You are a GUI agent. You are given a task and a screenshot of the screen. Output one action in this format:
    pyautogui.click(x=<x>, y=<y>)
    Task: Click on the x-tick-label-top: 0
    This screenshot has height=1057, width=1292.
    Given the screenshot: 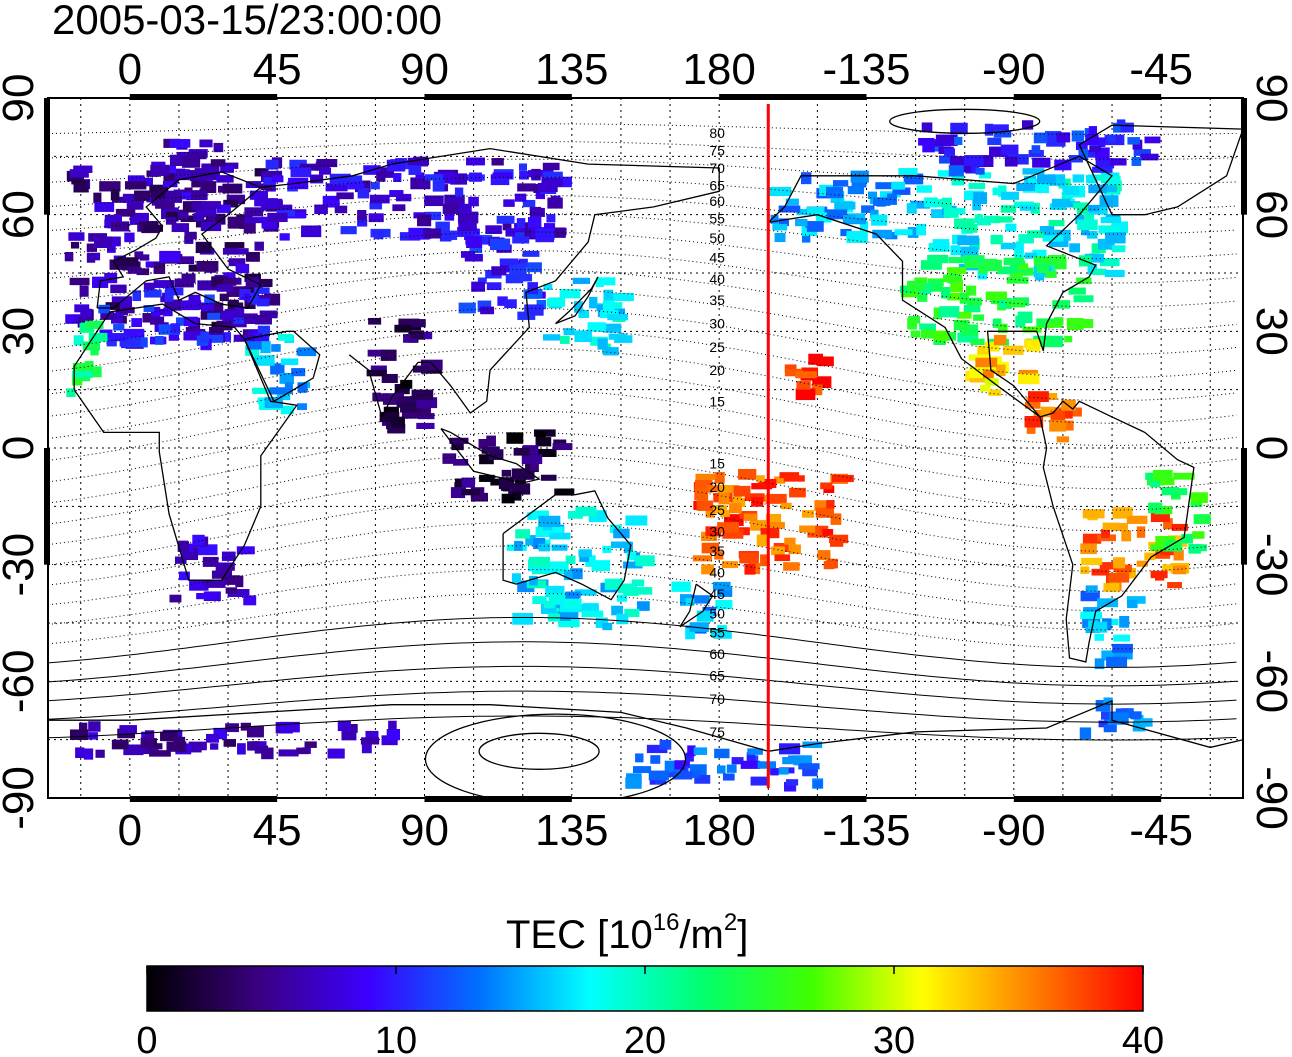 What is the action you would take?
    pyautogui.click(x=130, y=69)
    